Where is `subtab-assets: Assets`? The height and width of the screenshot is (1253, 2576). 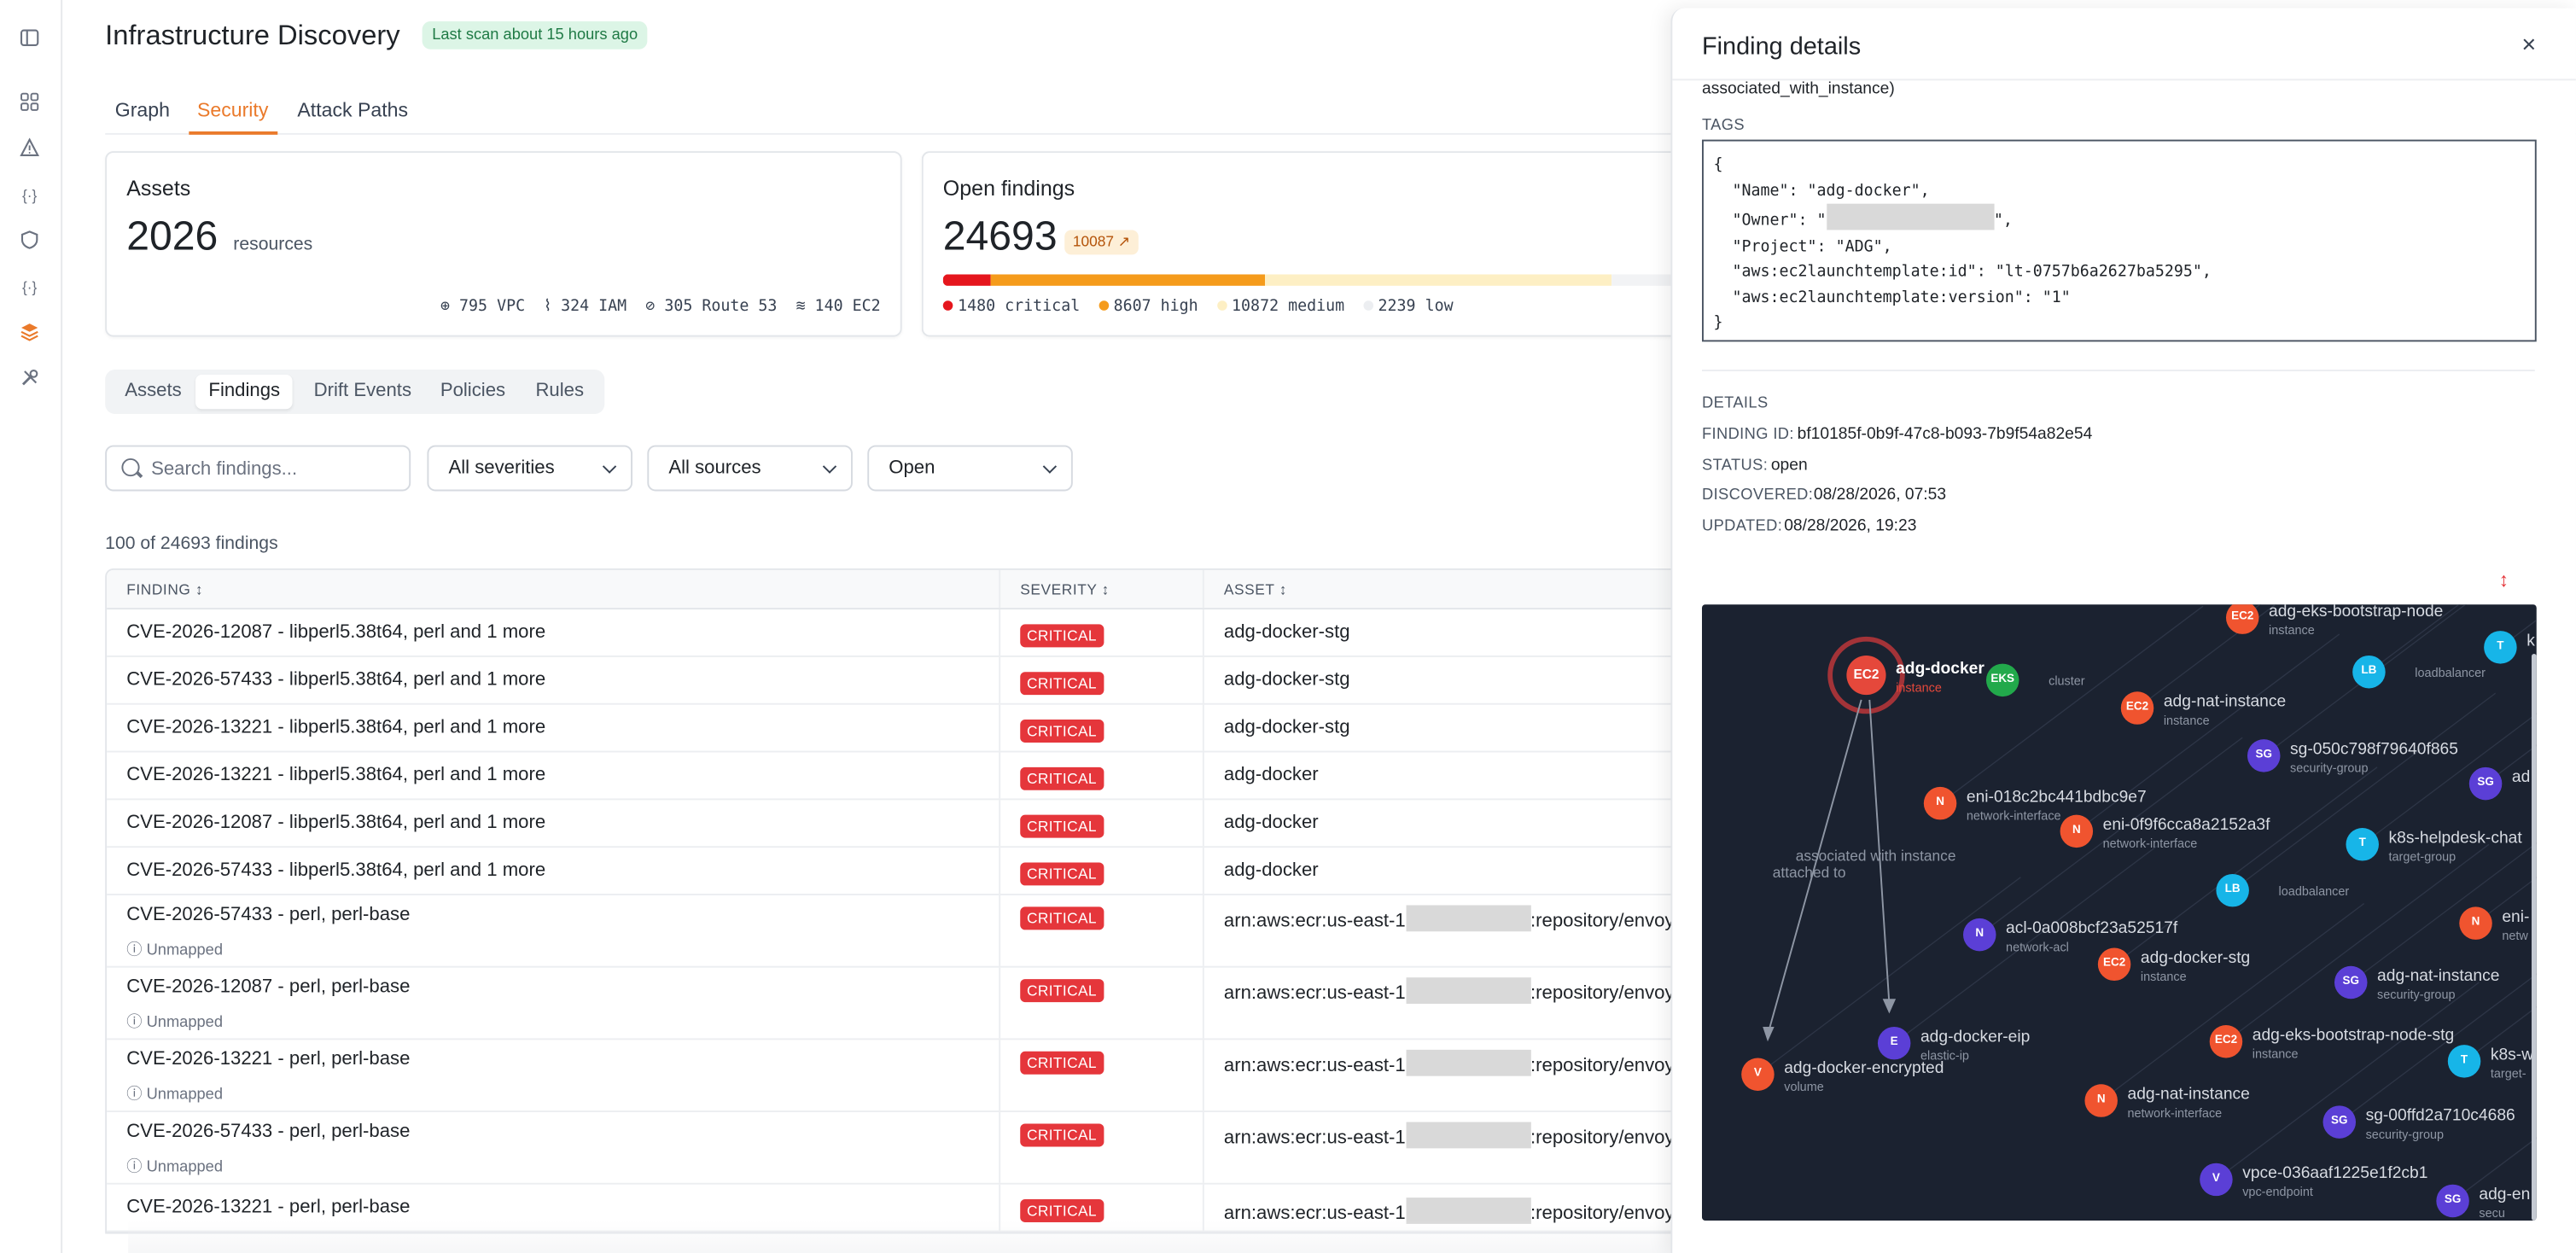 subtab-assets: Assets is located at coordinates (153, 391).